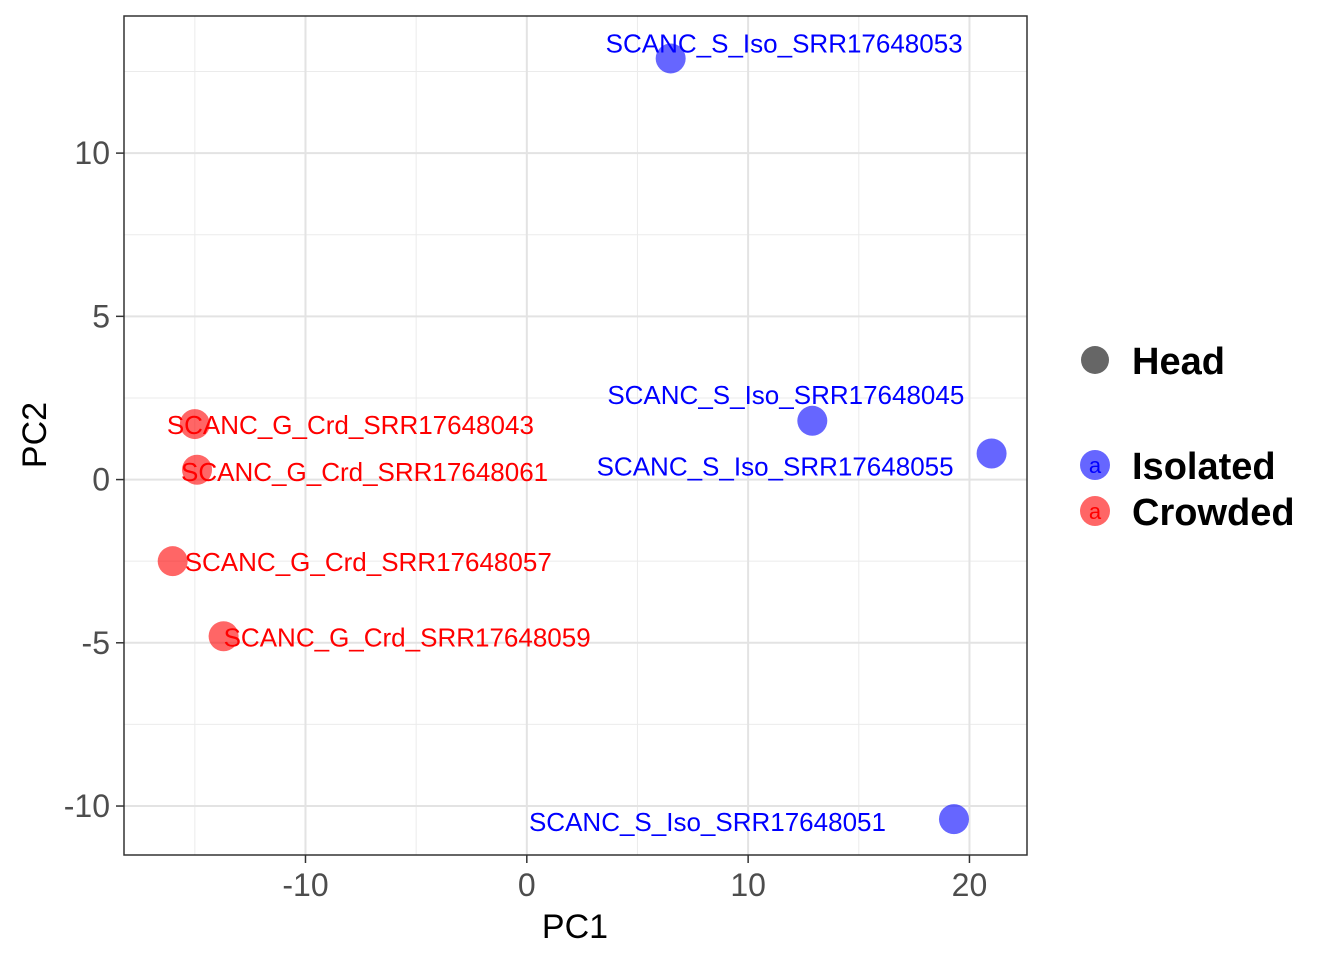 Image resolution: width=1344 pixels, height=960 pixels. What do you see at coordinates (748, 885) in the screenshot?
I see `x-tick-label: 10` at bounding box center [748, 885].